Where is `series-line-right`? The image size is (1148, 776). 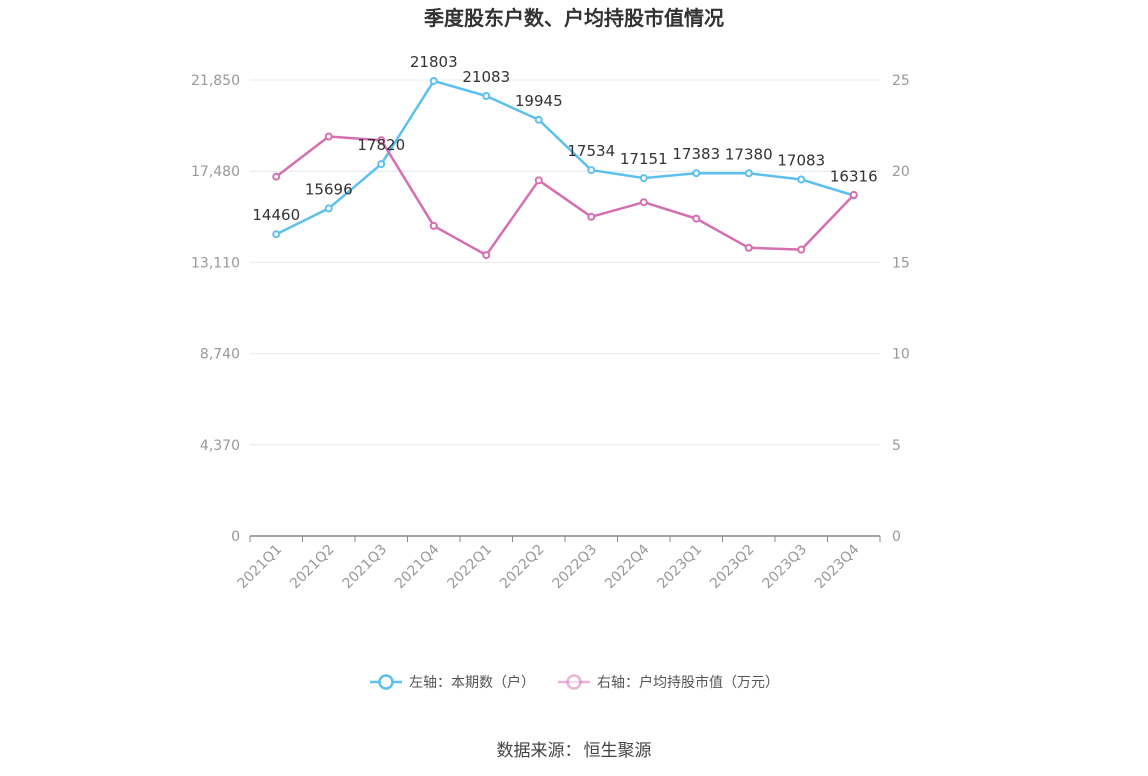
series-line-right is located at coordinates (565, 196).